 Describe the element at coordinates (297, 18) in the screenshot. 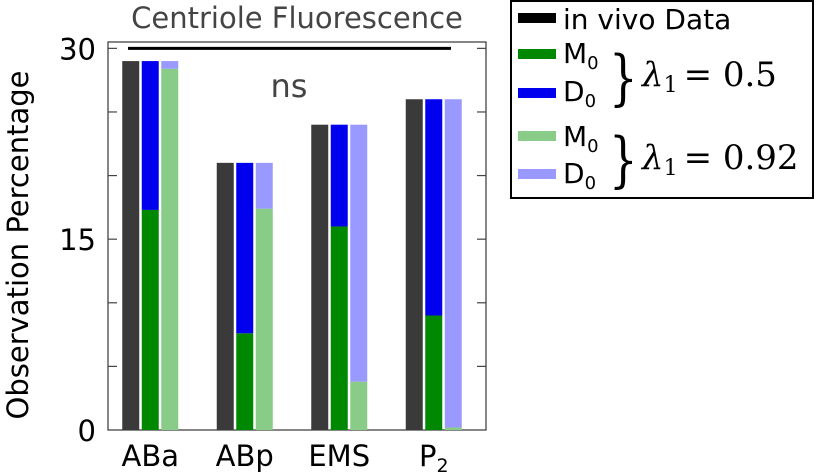

I see `chart-title: Centriole Fluorescence` at that location.